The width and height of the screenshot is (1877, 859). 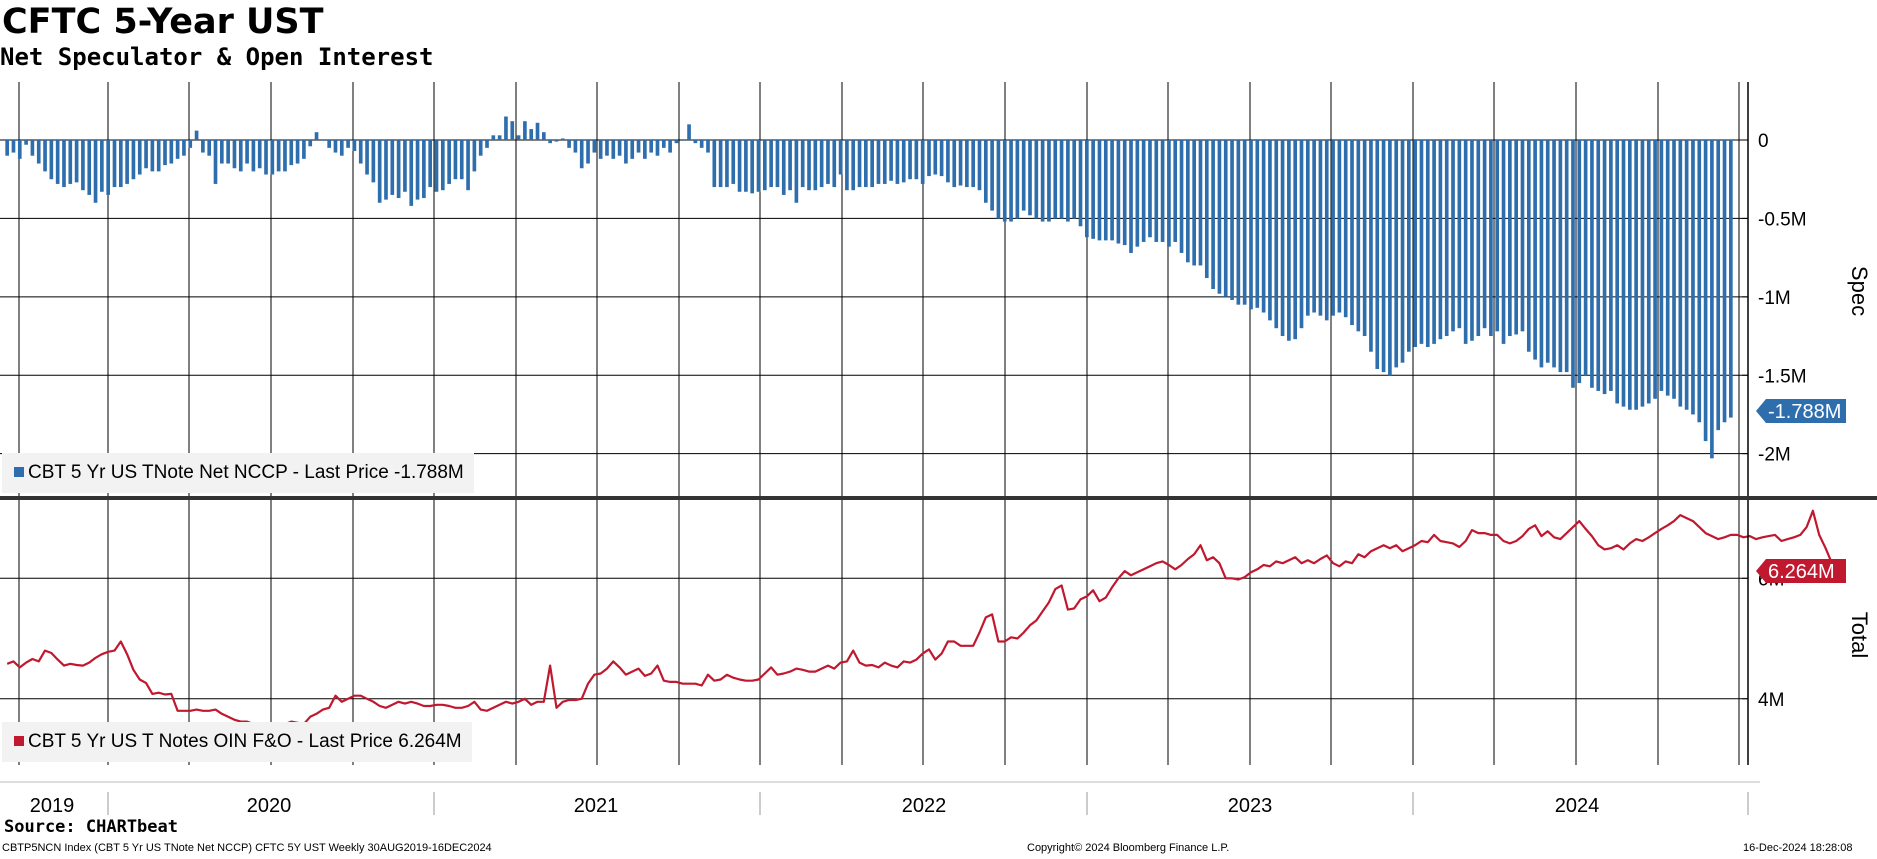 I want to click on total-last-value-badge-label: 6.264M, so click(x=1801, y=572).